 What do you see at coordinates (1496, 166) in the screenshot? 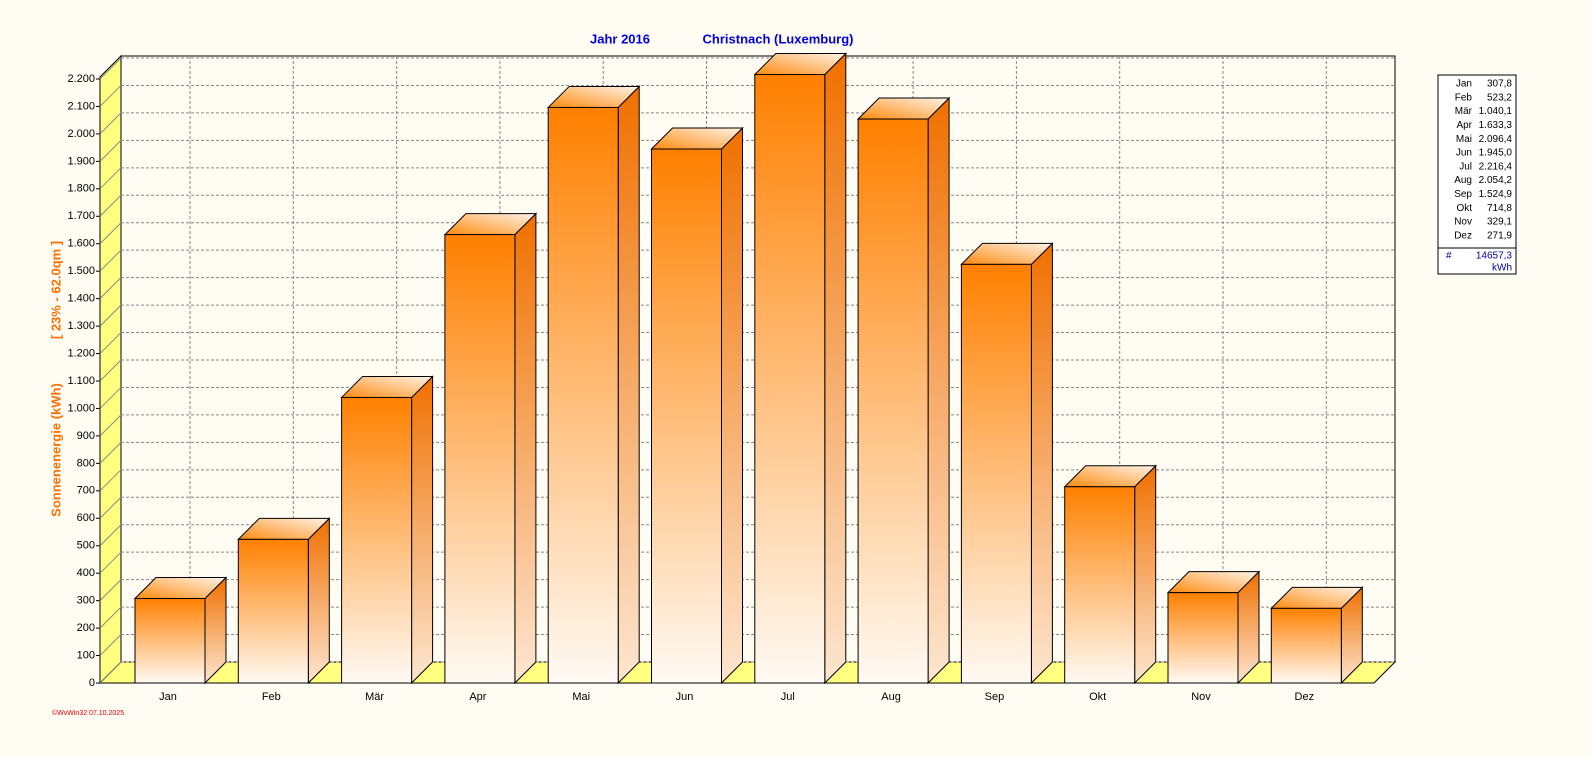
I see `legend-value: 2.216,4` at bounding box center [1496, 166].